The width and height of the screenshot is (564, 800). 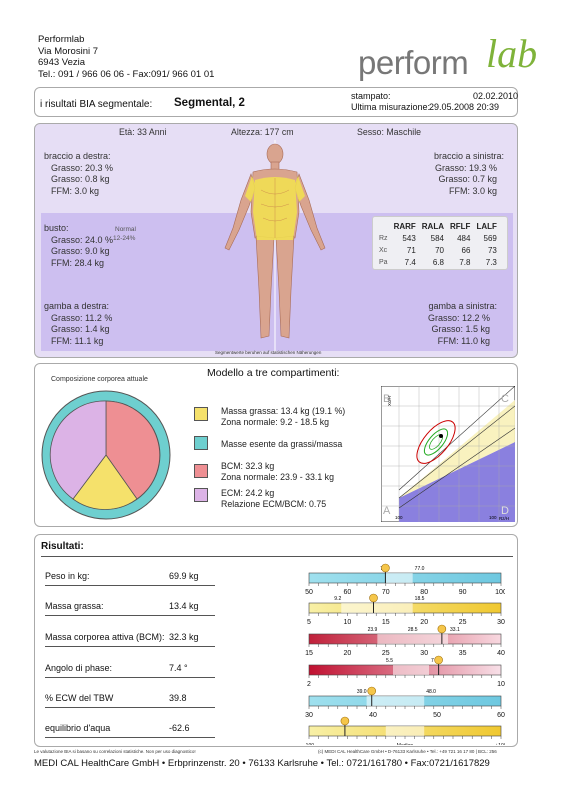 What do you see at coordinates (309, 684) in the screenshot?
I see `scale-tick-label: 2` at bounding box center [309, 684].